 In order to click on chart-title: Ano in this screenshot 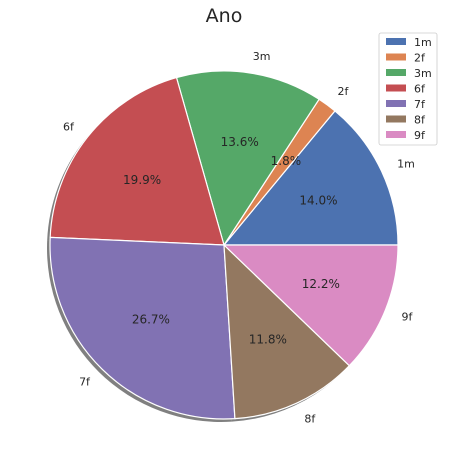, I will do `click(224, 16)`.